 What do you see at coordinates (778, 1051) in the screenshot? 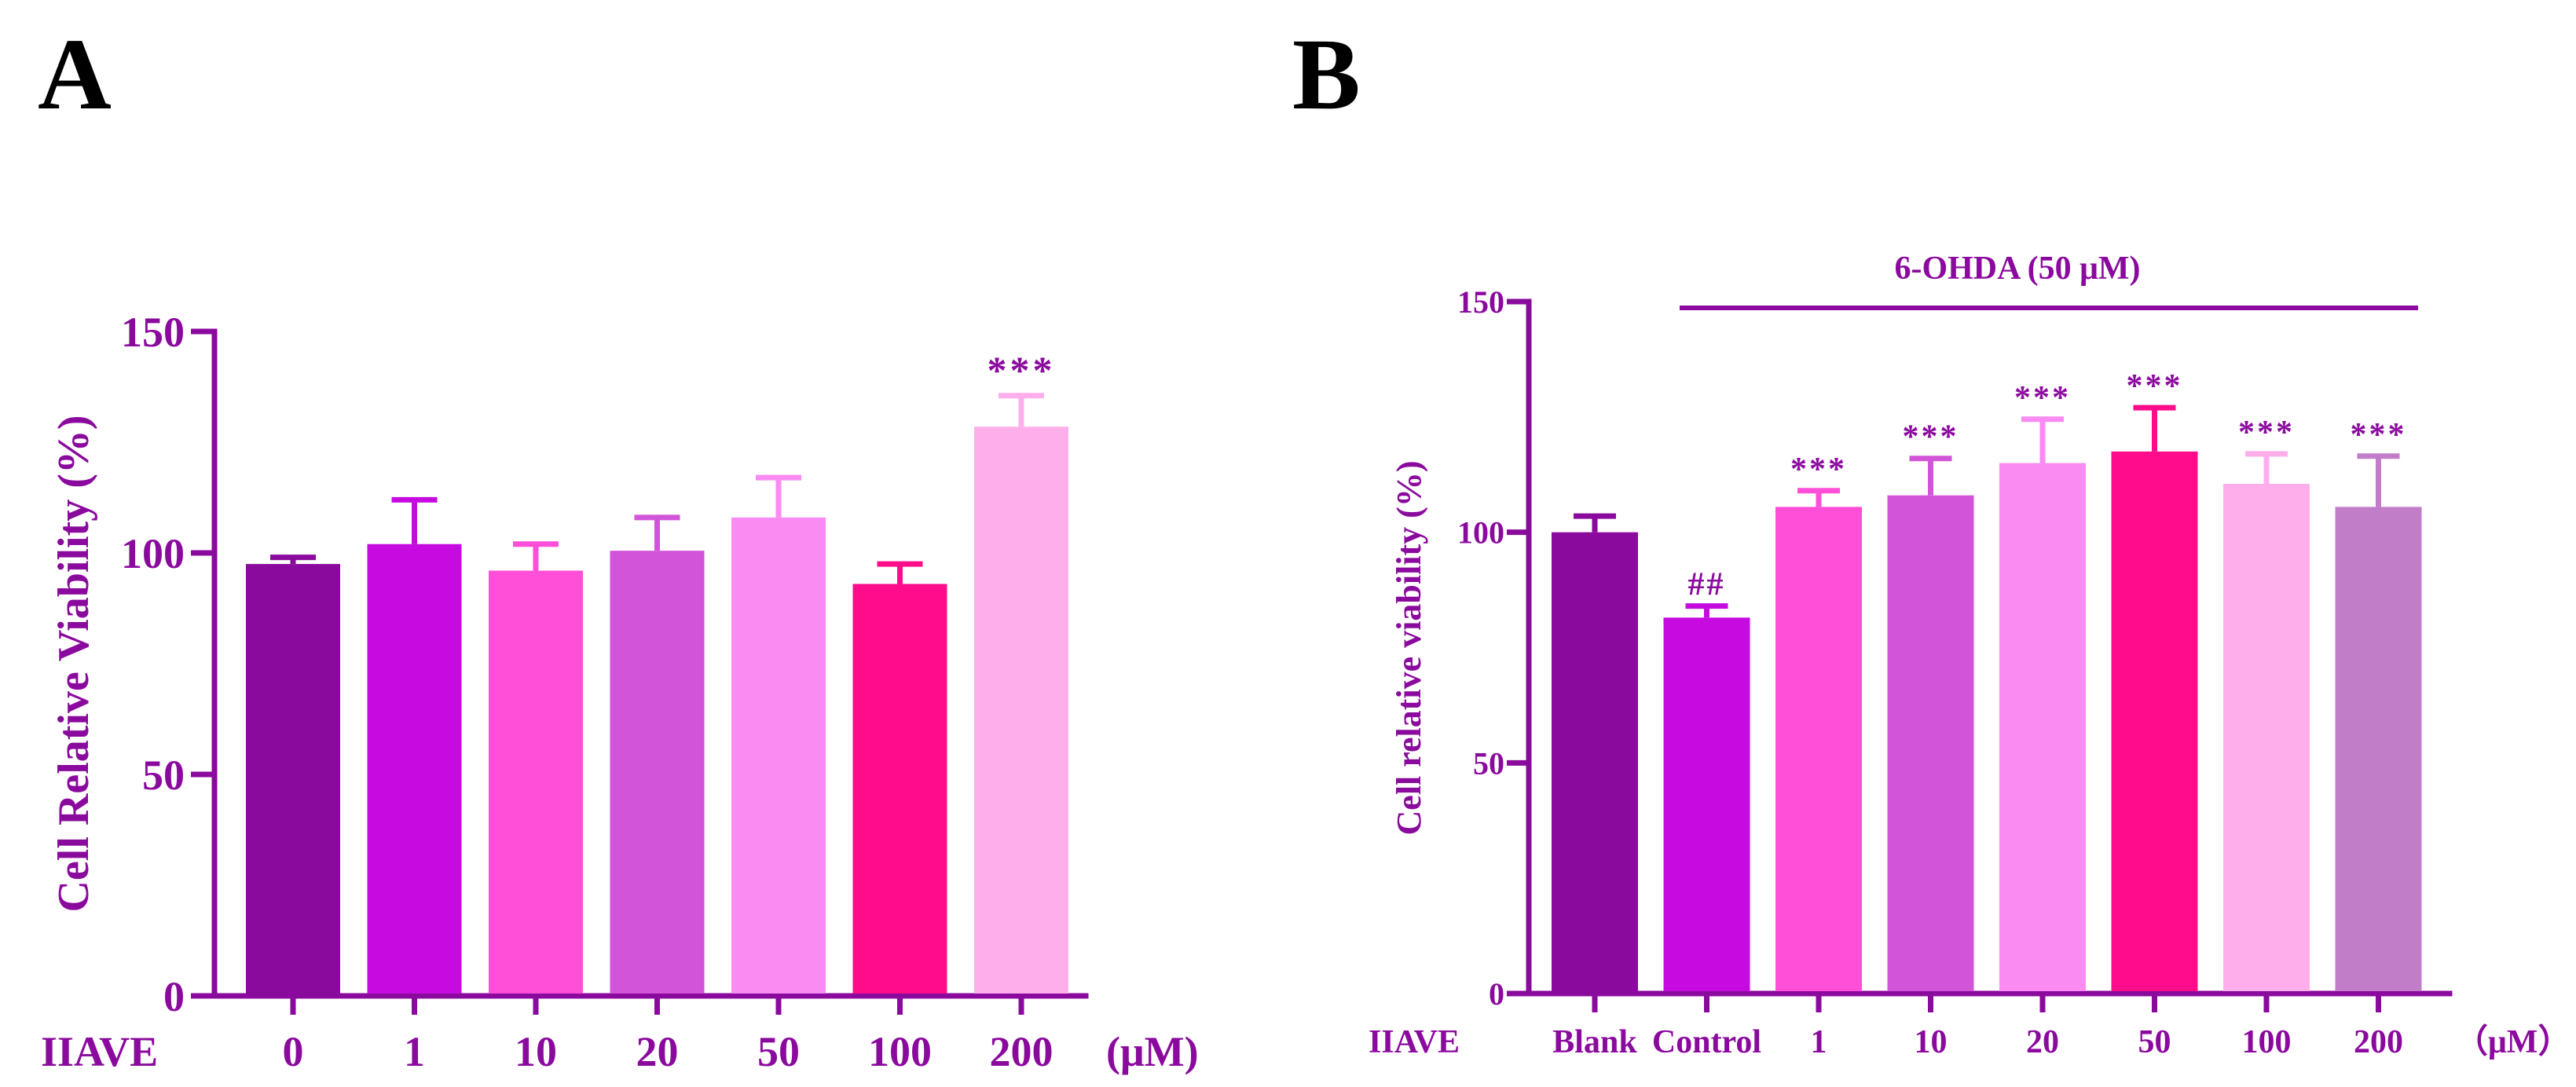
I see `panel-a-category-label: 50` at bounding box center [778, 1051].